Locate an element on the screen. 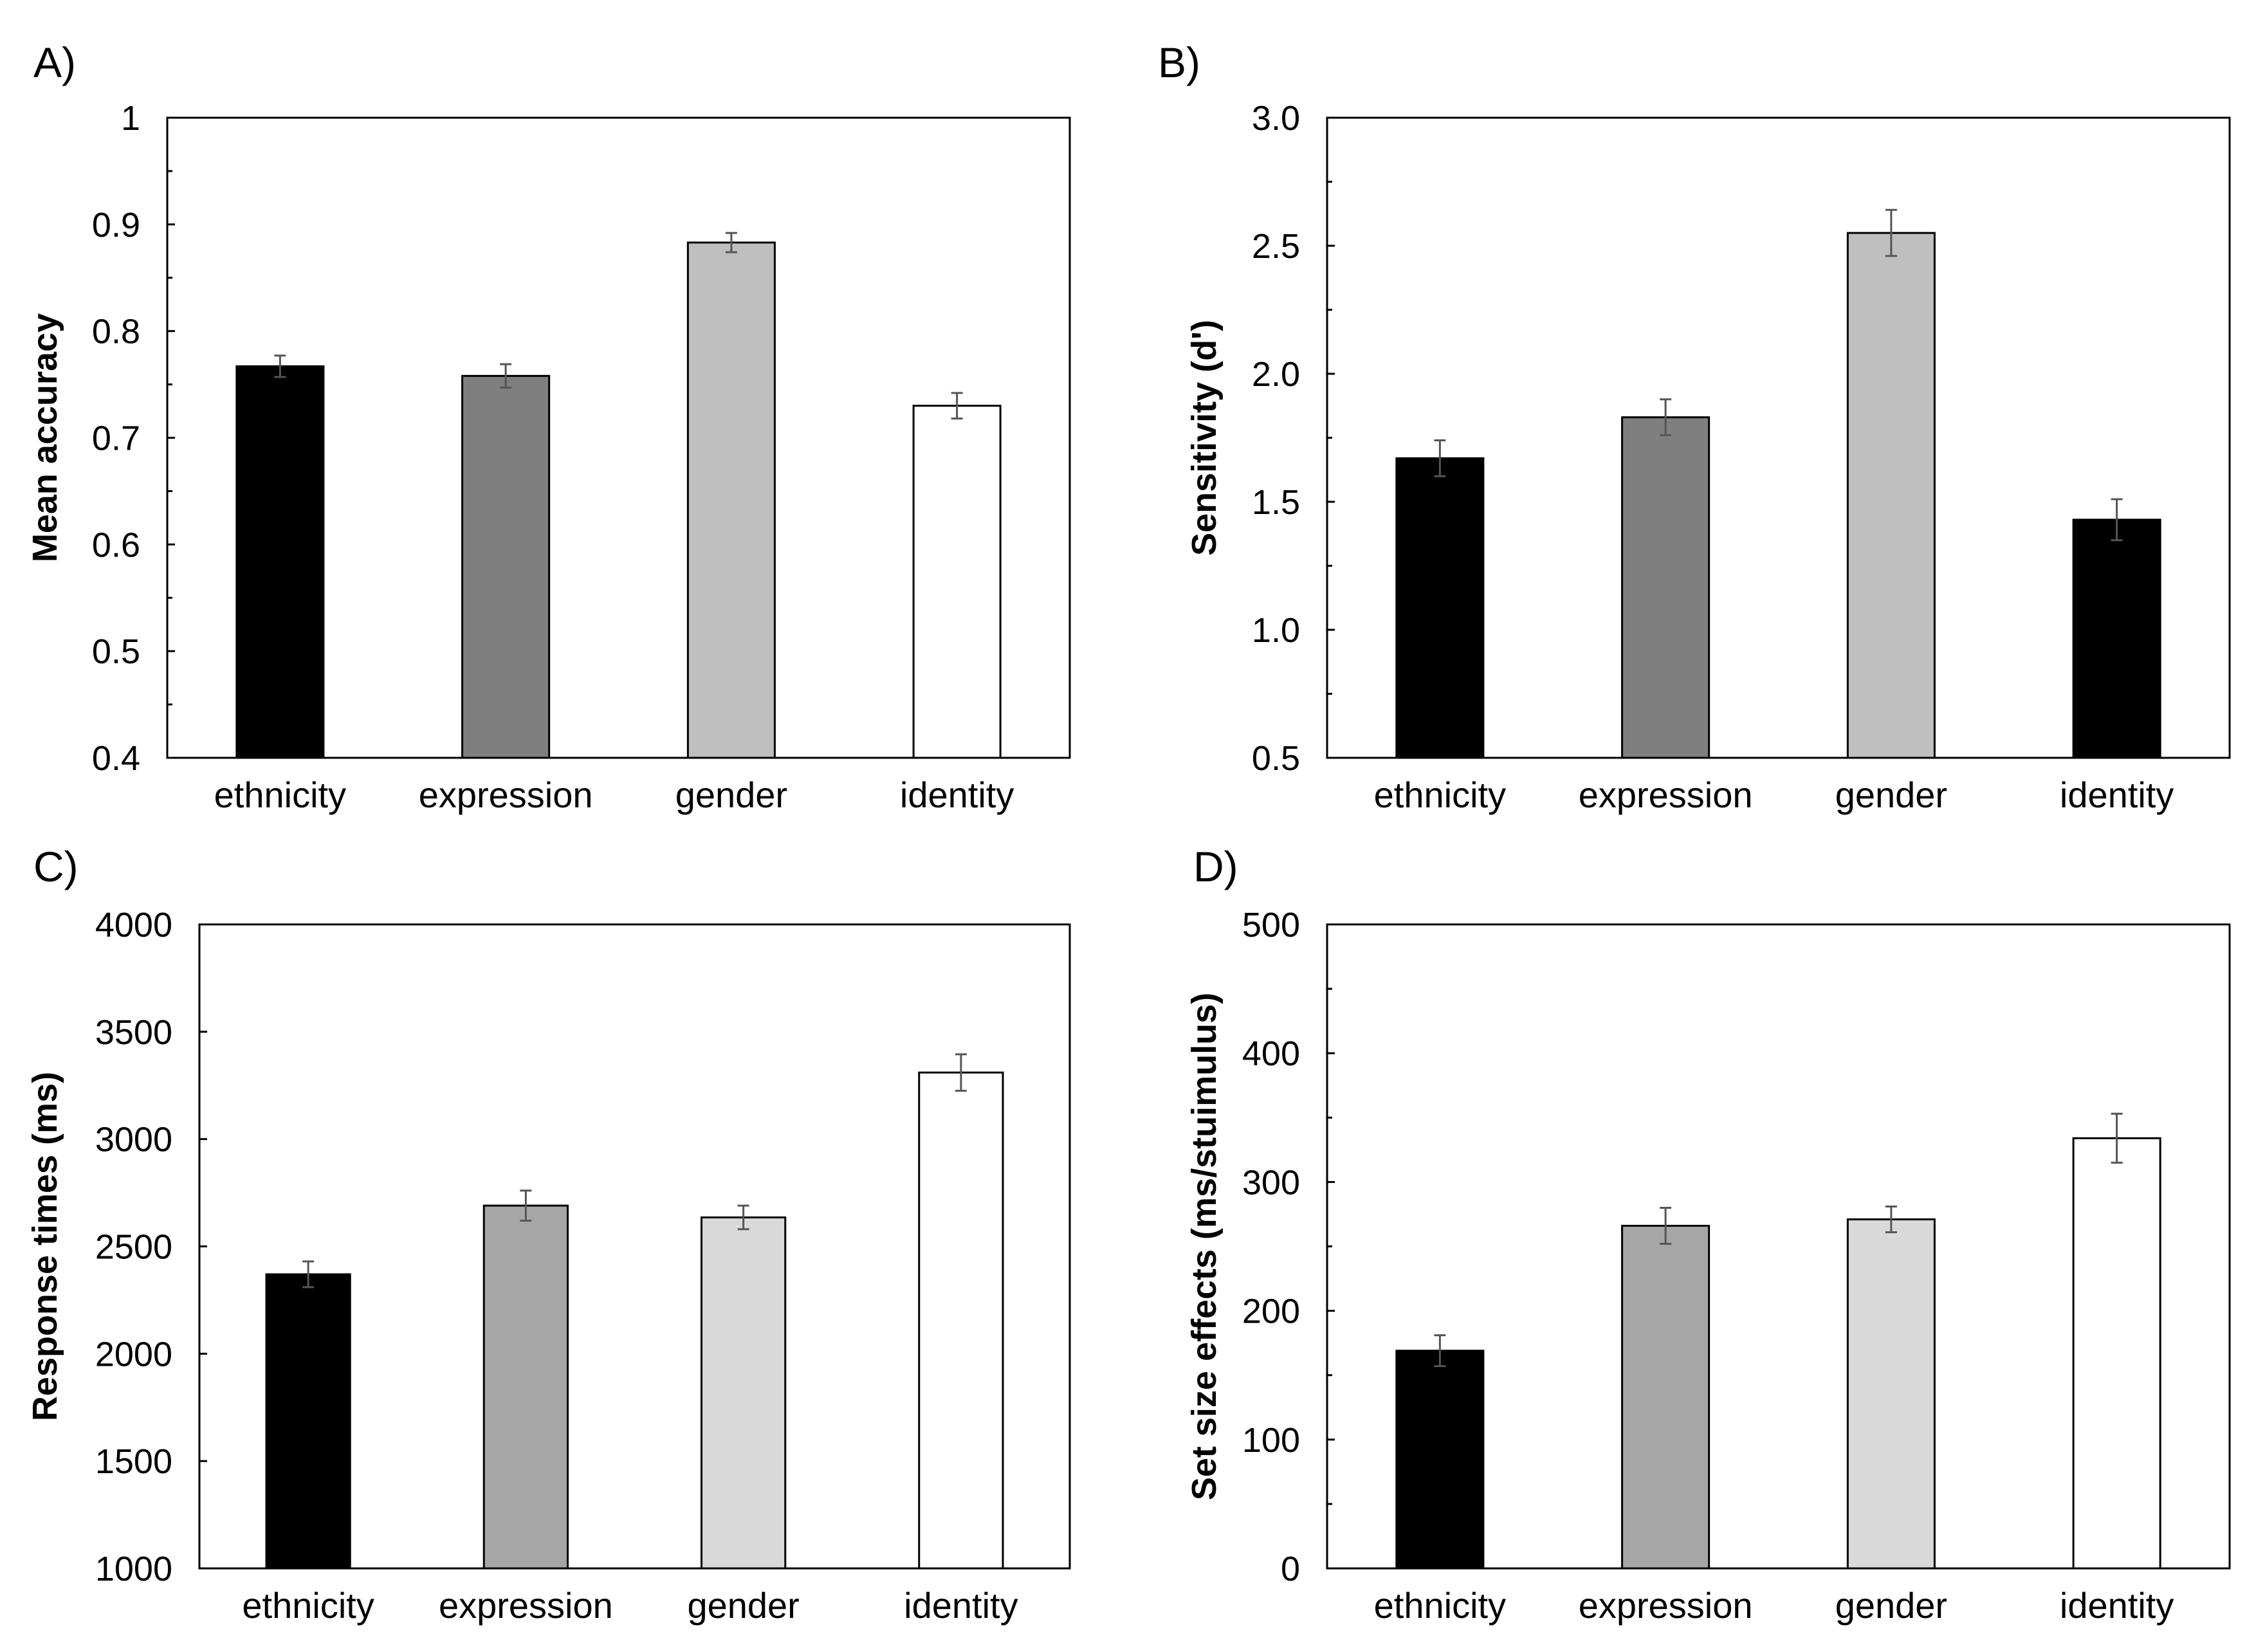  y-tick-label: 0 is located at coordinates (1290, 1569).